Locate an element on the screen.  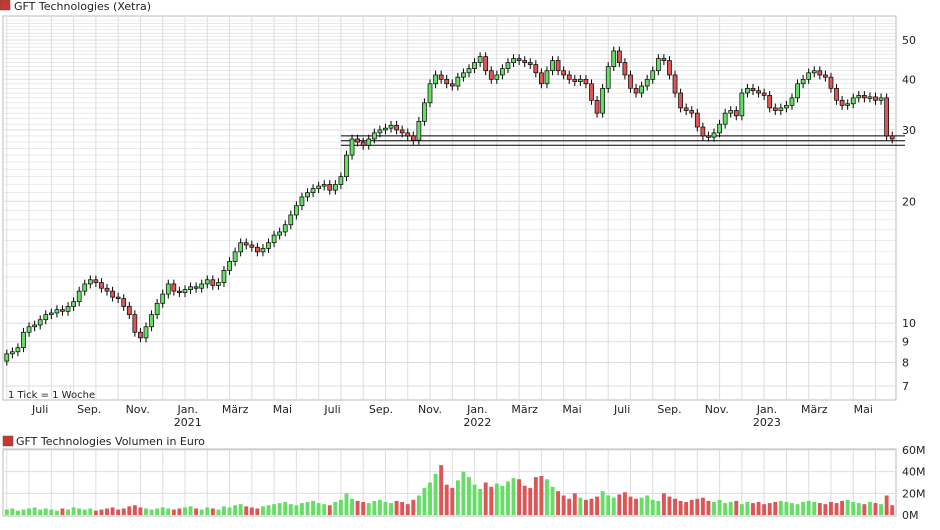
price-x-month-label: Jan. is located at coordinates (476, 409).